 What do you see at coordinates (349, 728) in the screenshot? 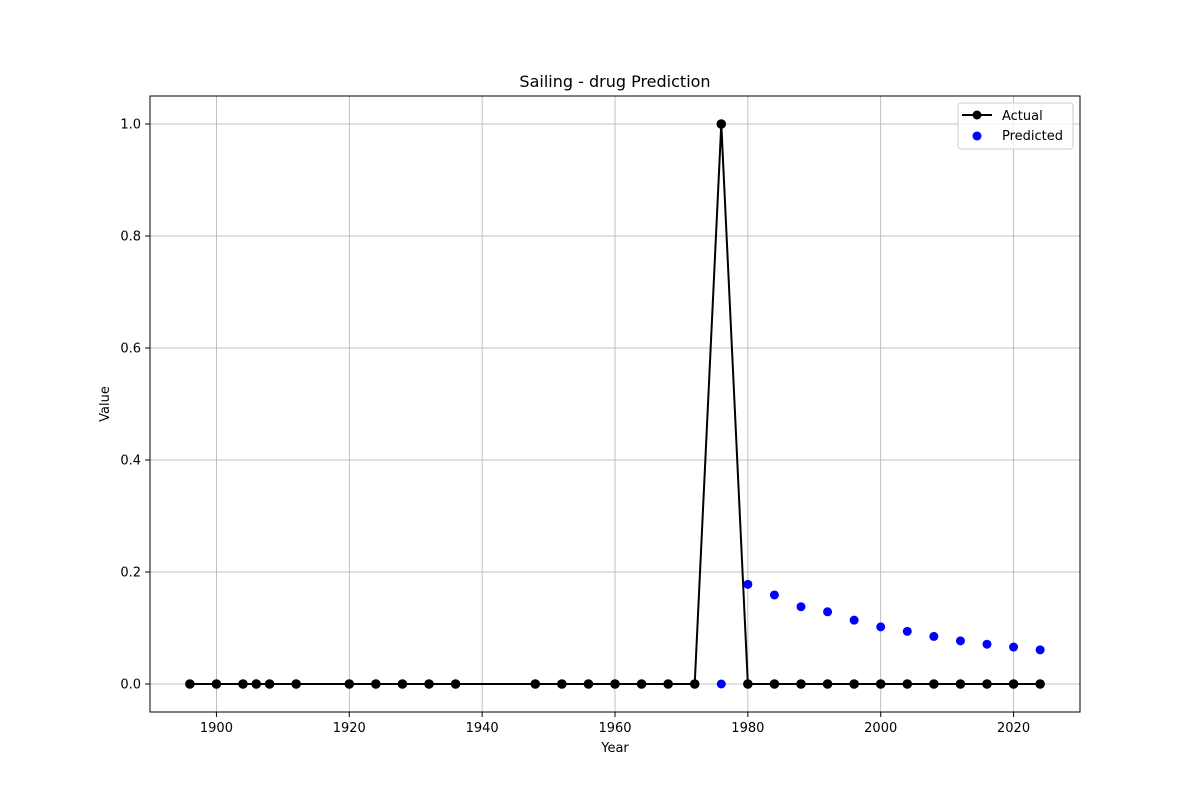
I see `x-tick-label: 1920` at bounding box center [349, 728].